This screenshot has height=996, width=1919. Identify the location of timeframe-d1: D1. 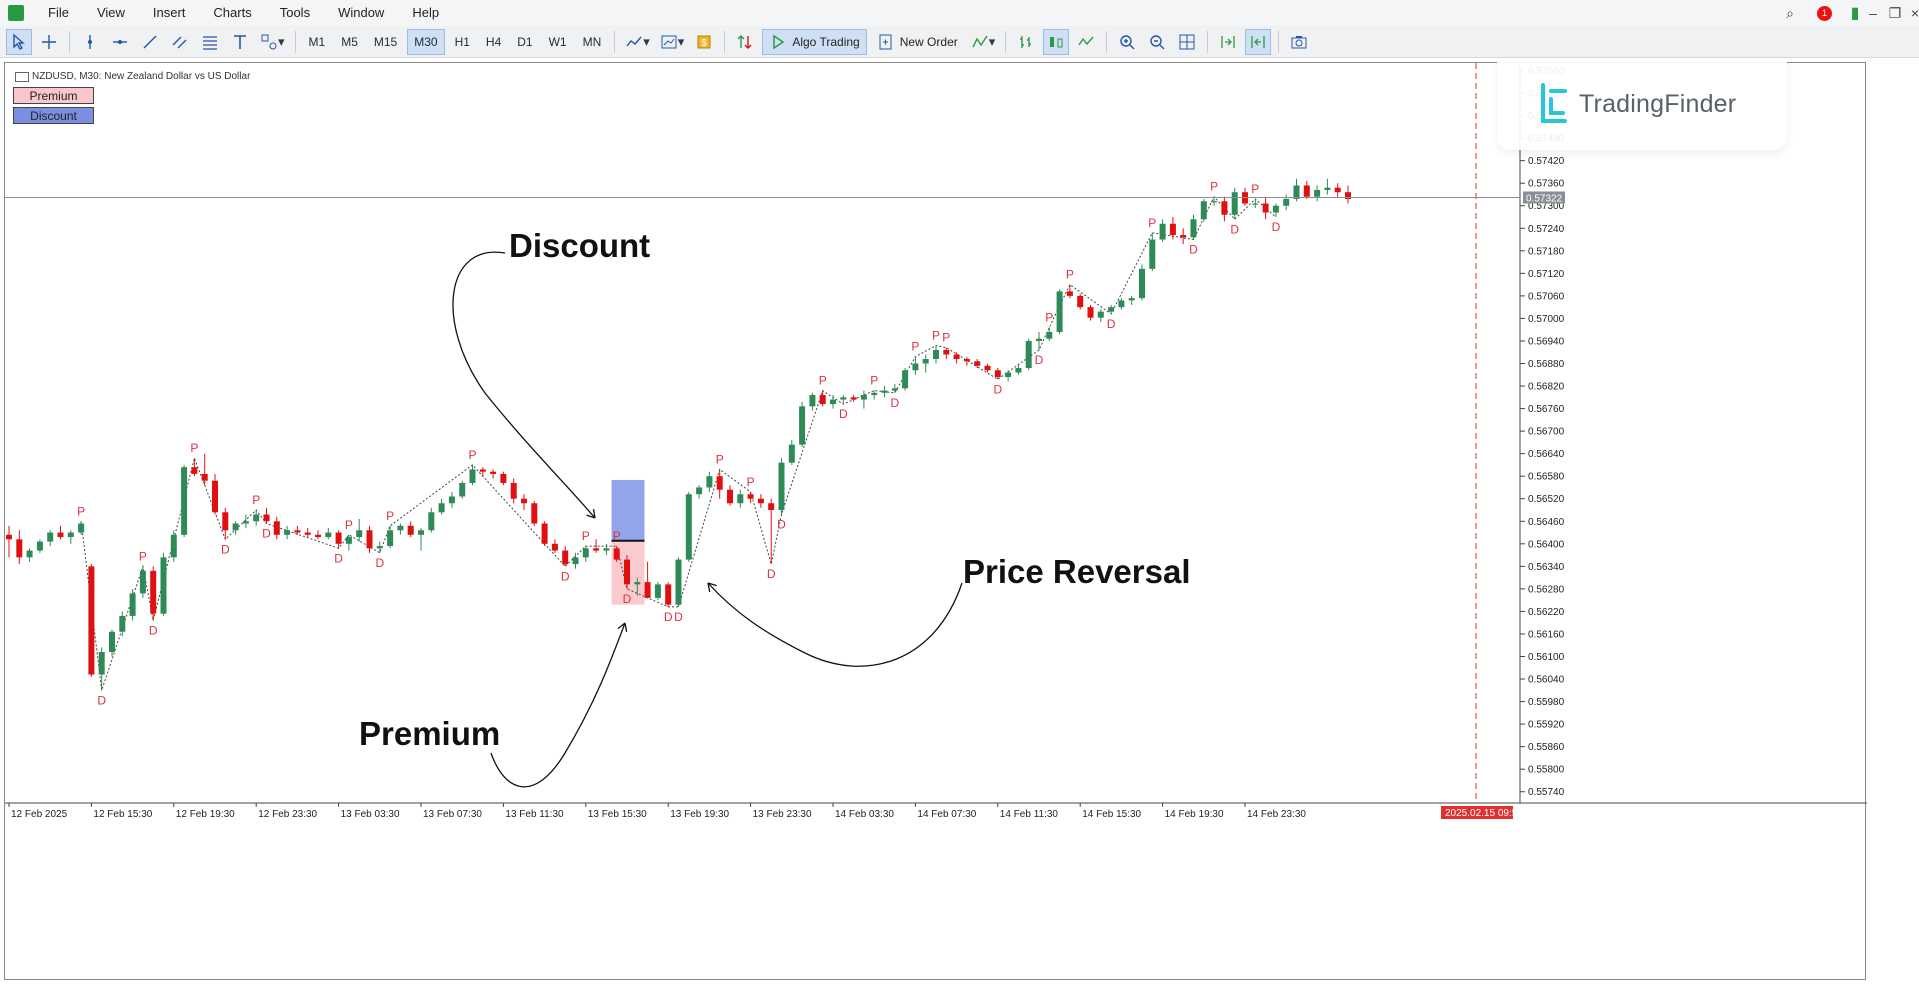
(525, 41).